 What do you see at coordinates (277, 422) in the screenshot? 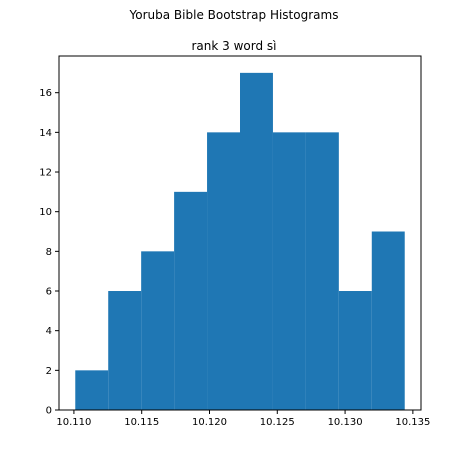
I see `x-tick-label: 10.125` at bounding box center [277, 422].